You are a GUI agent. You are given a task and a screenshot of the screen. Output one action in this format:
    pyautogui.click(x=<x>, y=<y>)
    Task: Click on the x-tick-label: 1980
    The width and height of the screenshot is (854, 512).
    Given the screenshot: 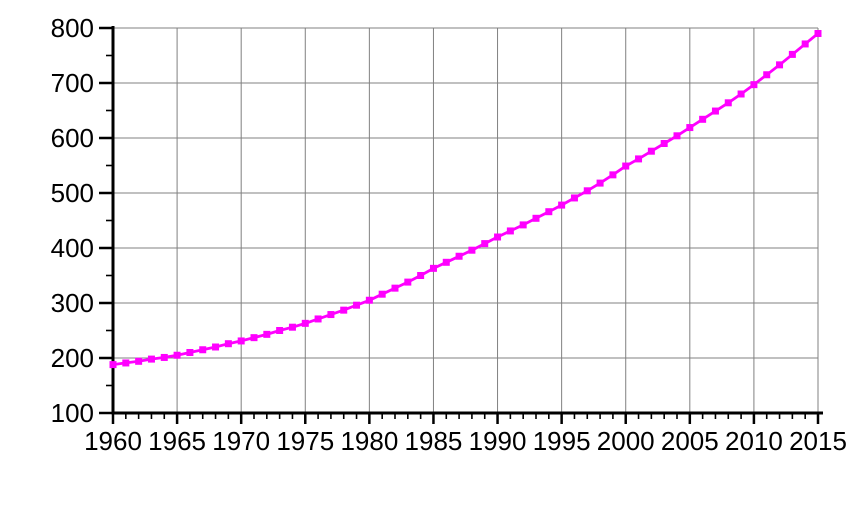 What is the action you would take?
    pyautogui.click(x=369, y=441)
    